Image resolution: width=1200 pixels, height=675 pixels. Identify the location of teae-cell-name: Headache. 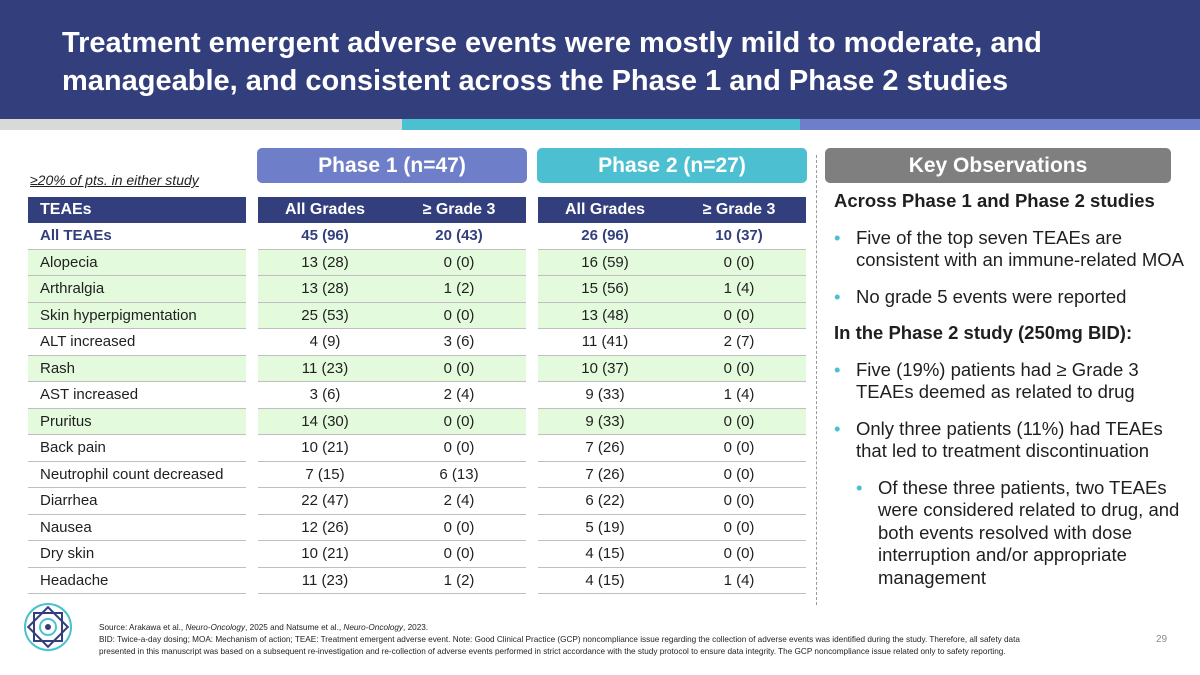
(74, 580).